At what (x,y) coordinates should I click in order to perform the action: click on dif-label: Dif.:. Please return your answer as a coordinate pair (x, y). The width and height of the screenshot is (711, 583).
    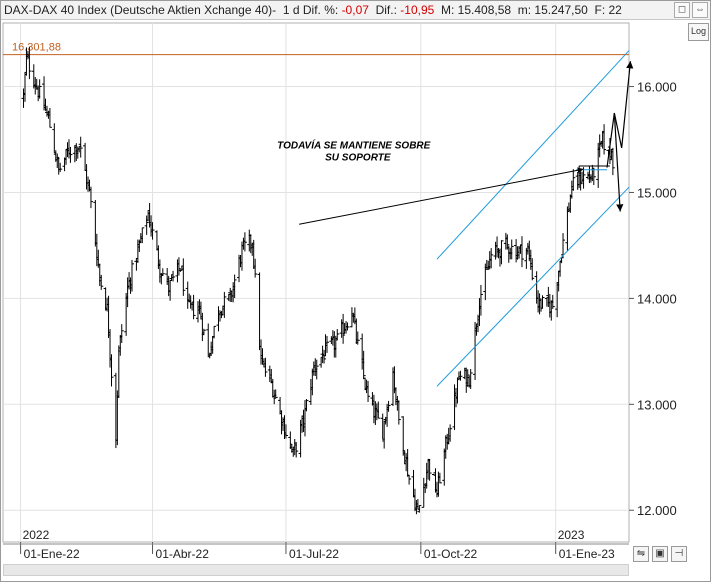
    Looking at the image, I should click on (386, 10).